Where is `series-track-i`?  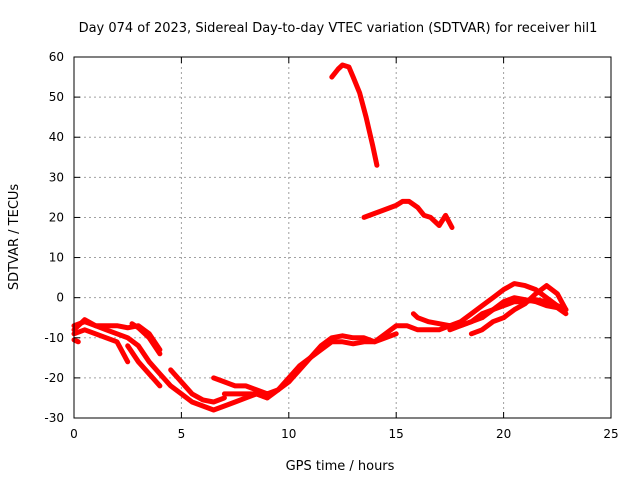 series-track-i is located at coordinates (395, 348).